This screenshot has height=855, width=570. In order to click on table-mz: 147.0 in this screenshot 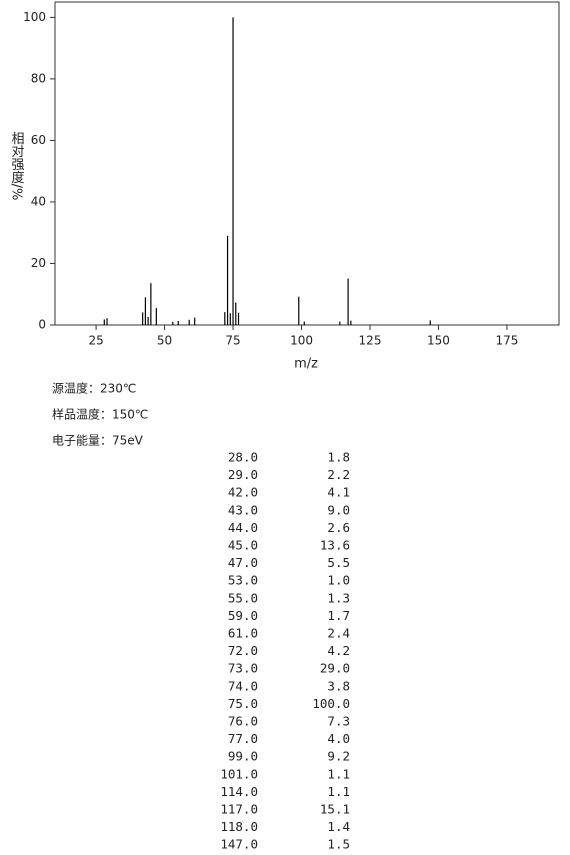, I will do `click(239, 844)`.